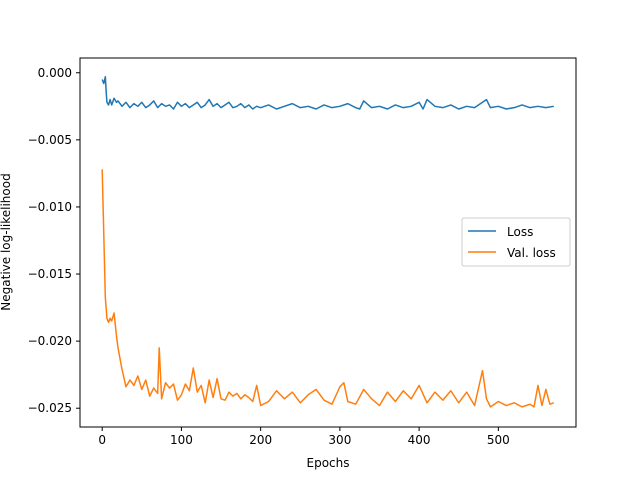 The image size is (640, 484). What do you see at coordinates (520, 232) in the screenshot?
I see `legend-label-loss: Loss` at bounding box center [520, 232].